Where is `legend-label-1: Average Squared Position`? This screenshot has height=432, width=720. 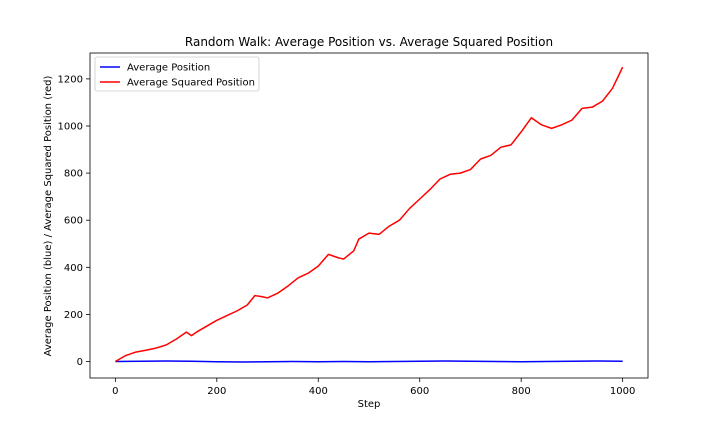 legend-label-1: Average Squared Position is located at coordinates (191, 83).